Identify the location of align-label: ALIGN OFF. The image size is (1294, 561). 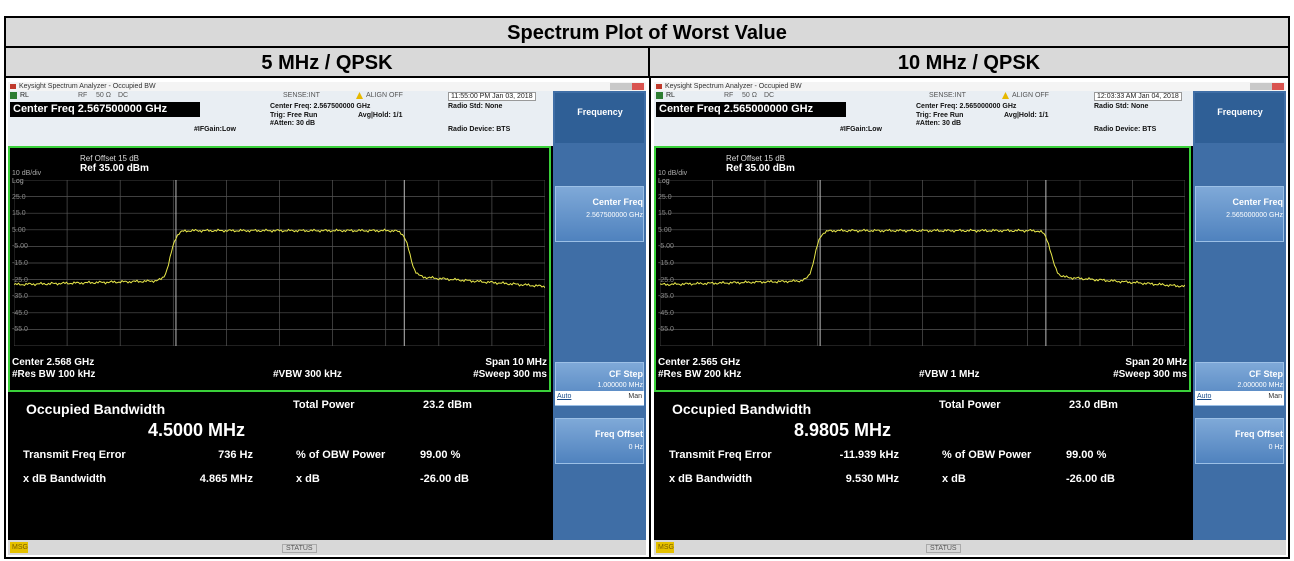
(1030, 95).